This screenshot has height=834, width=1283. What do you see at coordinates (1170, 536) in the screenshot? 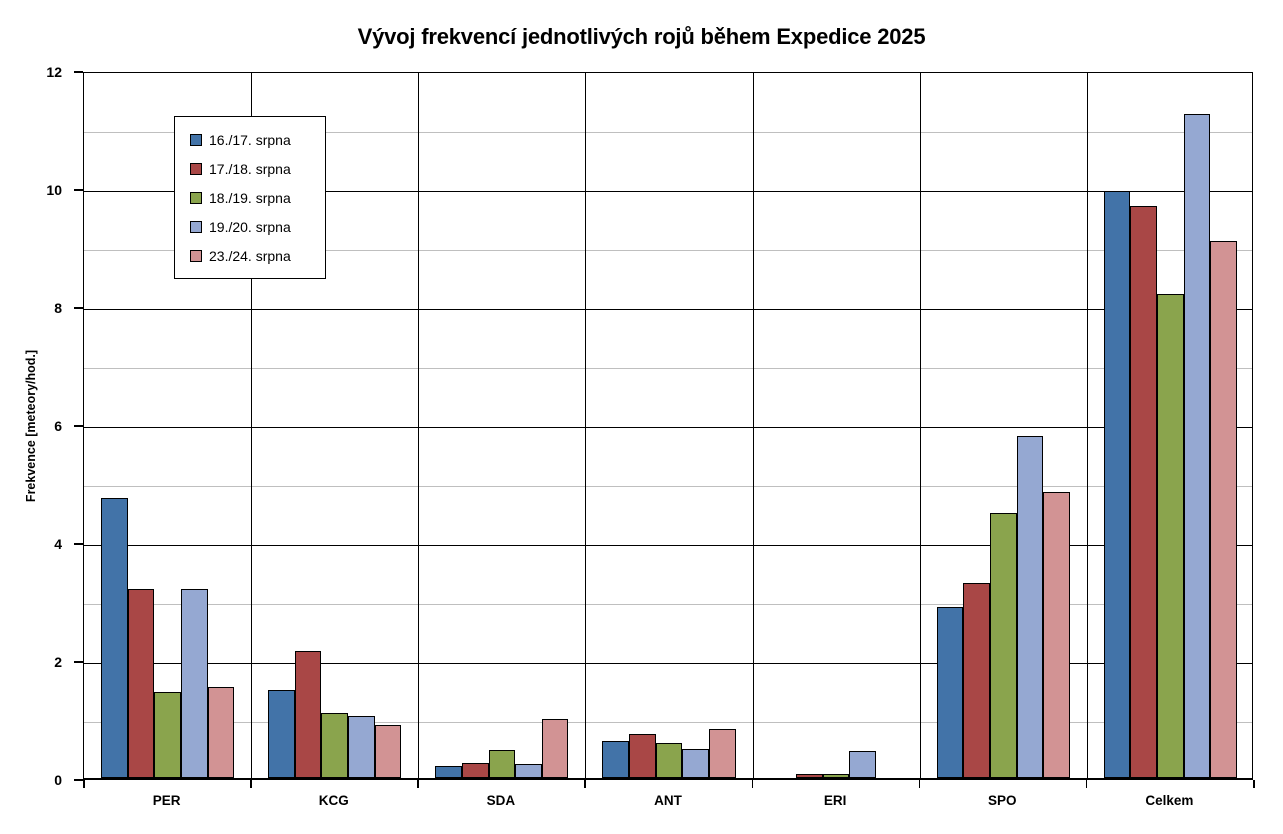
I see `bar-celkem-s3` at bounding box center [1170, 536].